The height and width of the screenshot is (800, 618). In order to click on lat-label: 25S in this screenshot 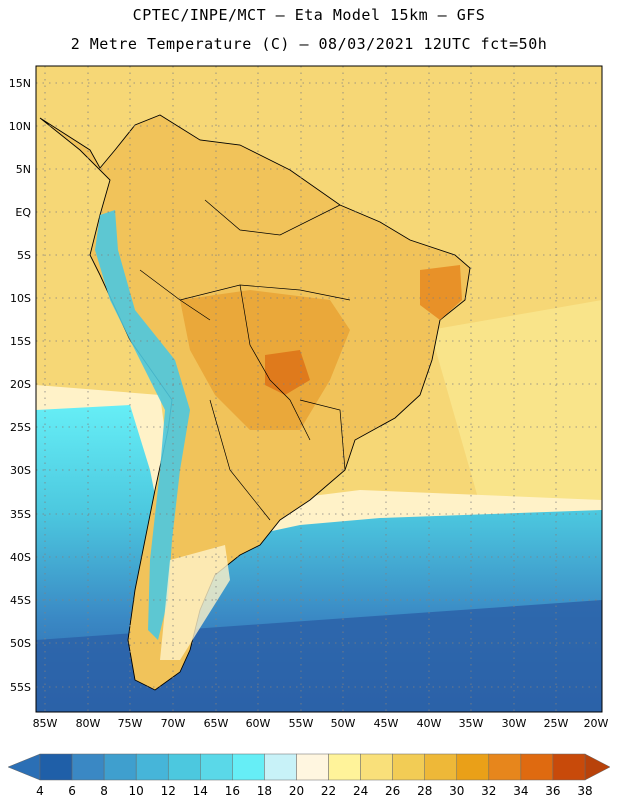, I will do `click(20, 427)`.